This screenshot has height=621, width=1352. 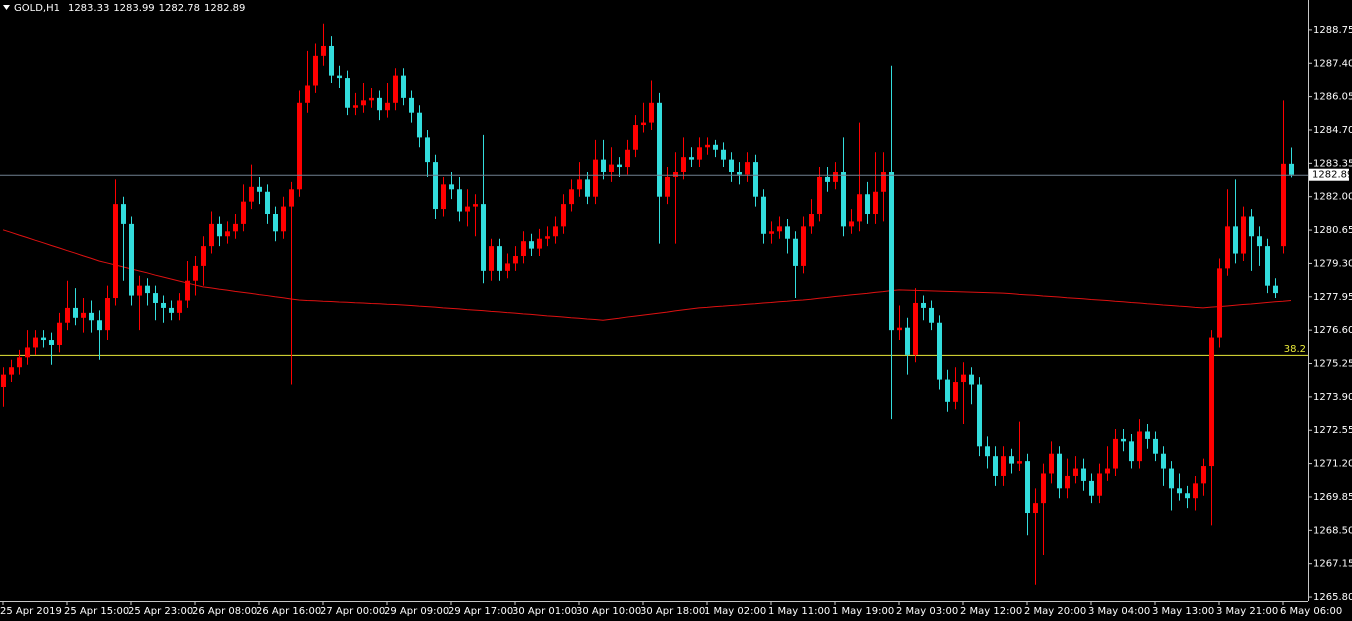 What do you see at coordinates (544, 611) in the screenshot?
I see `x-tick-label: 30 Apr 01:00` at bounding box center [544, 611].